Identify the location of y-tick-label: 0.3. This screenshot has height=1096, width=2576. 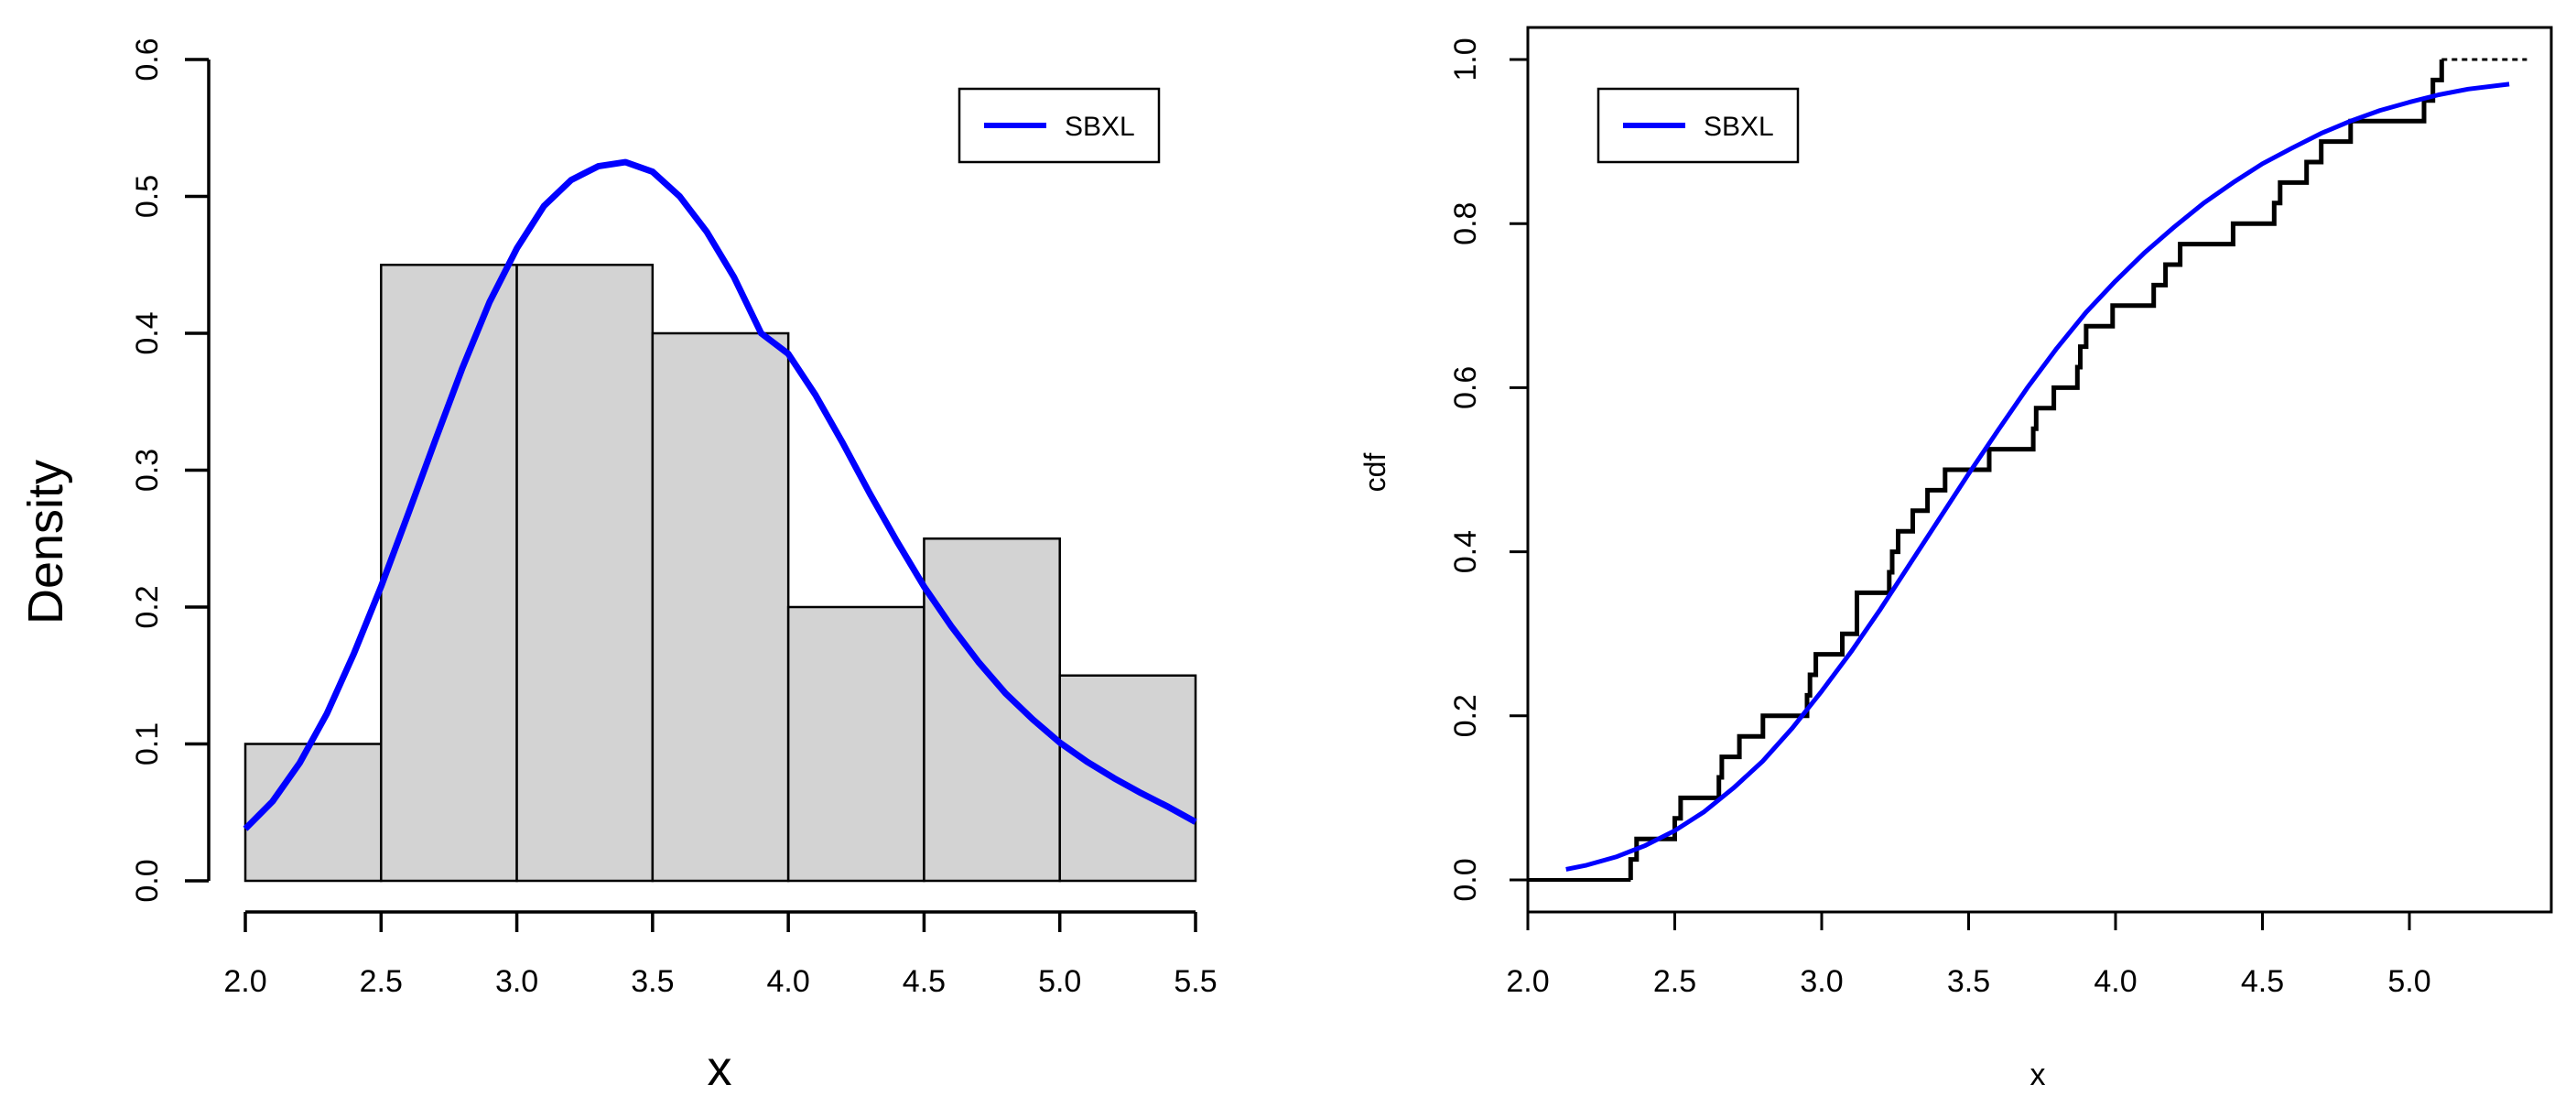
(148, 470).